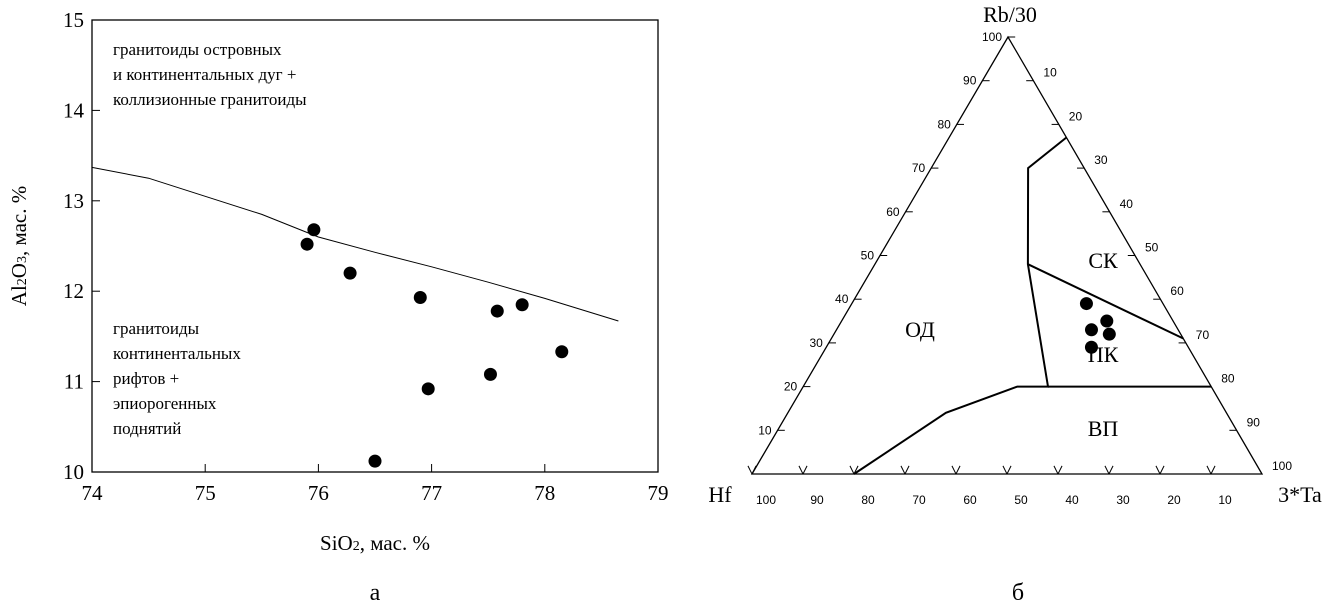 The image size is (1336, 616). What do you see at coordinates (842, 299) in the screenshot?
I see `left-tick-label: 40` at bounding box center [842, 299].